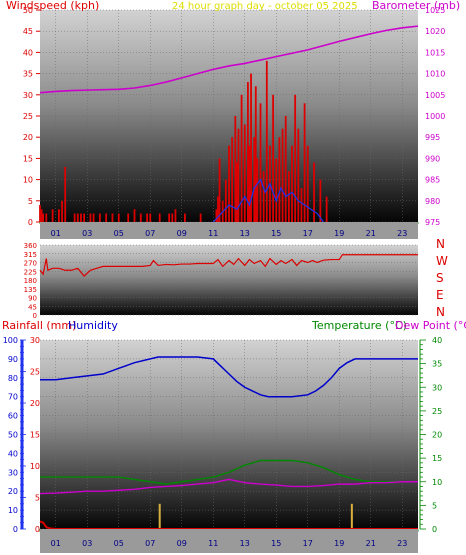  I want to click on tick-label: 995, so click(432, 137).